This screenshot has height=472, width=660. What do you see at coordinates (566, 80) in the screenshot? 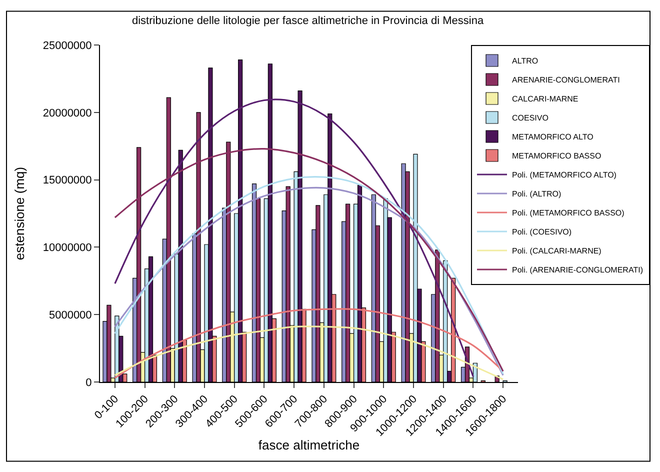
I see `legend-label: ARENARIE-CONGLOMERATI` at bounding box center [566, 80].